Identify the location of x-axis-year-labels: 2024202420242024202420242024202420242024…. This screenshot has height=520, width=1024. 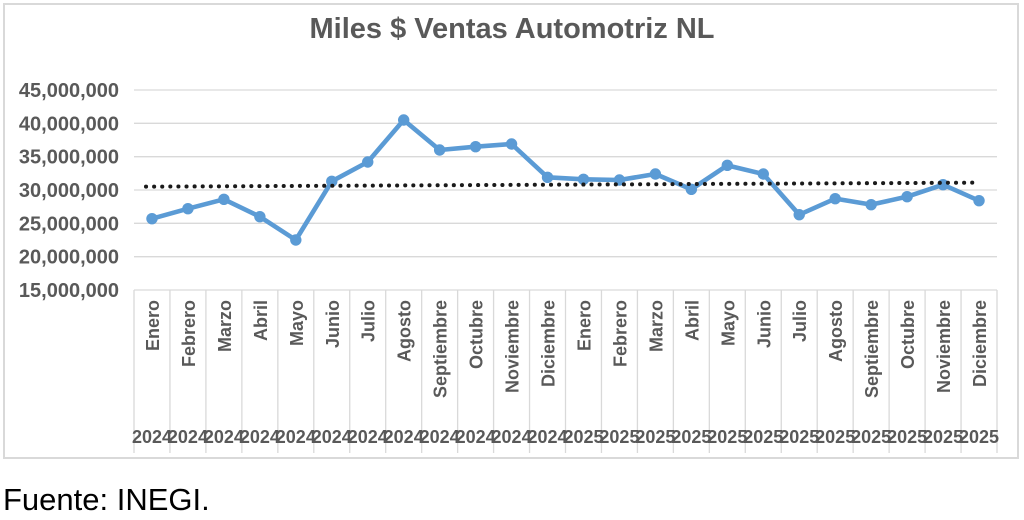
(565, 437).